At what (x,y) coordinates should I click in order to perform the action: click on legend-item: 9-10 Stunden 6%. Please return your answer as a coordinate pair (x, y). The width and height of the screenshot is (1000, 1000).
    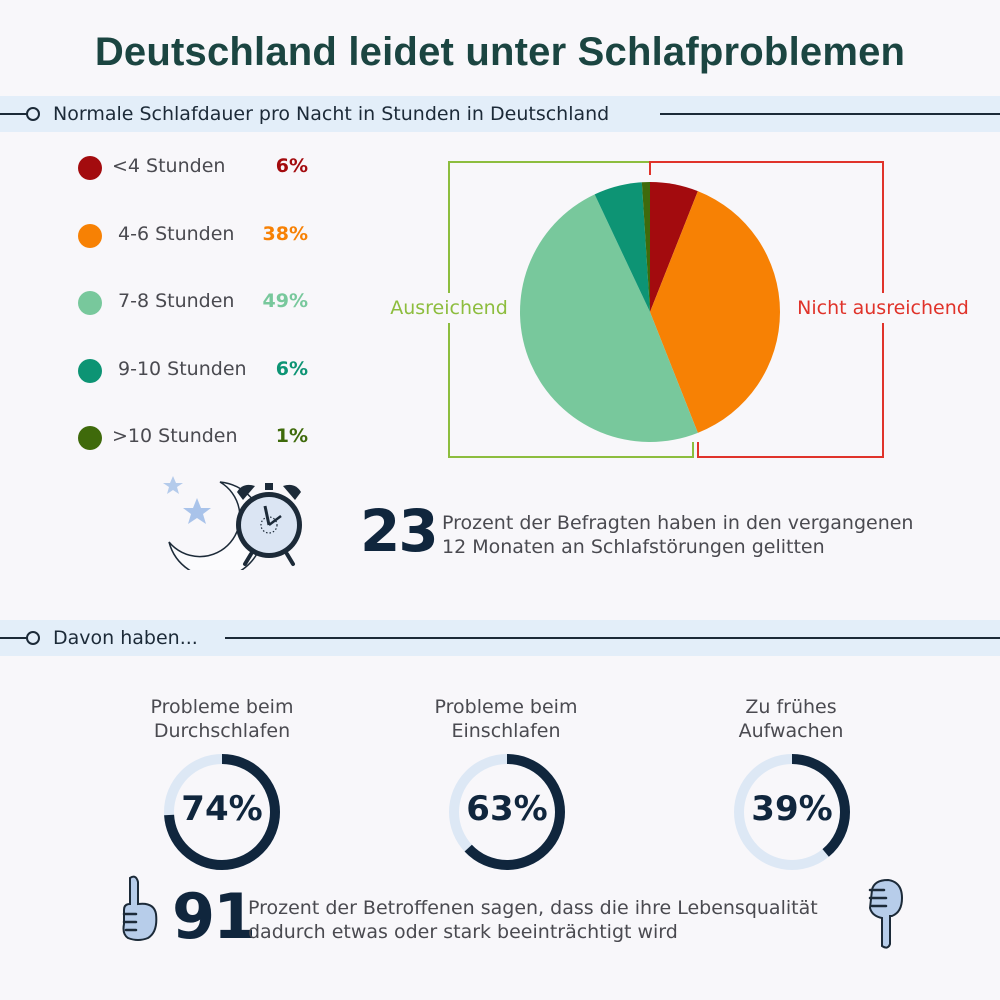
    Looking at the image, I should click on (198, 371).